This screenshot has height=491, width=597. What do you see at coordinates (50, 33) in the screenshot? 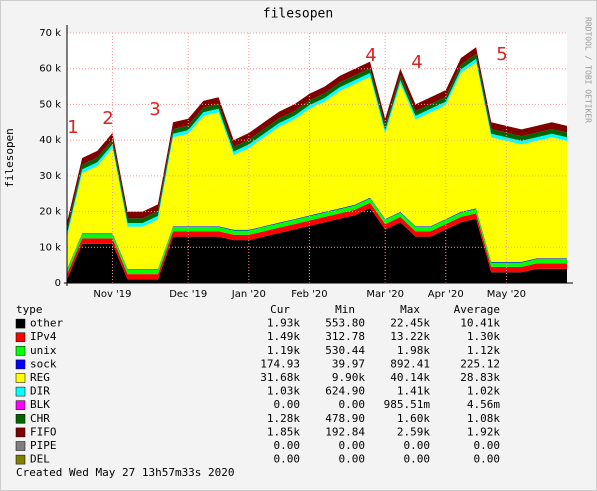
I see `y-tick-label: 70 k` at bounding box center [50, 33].